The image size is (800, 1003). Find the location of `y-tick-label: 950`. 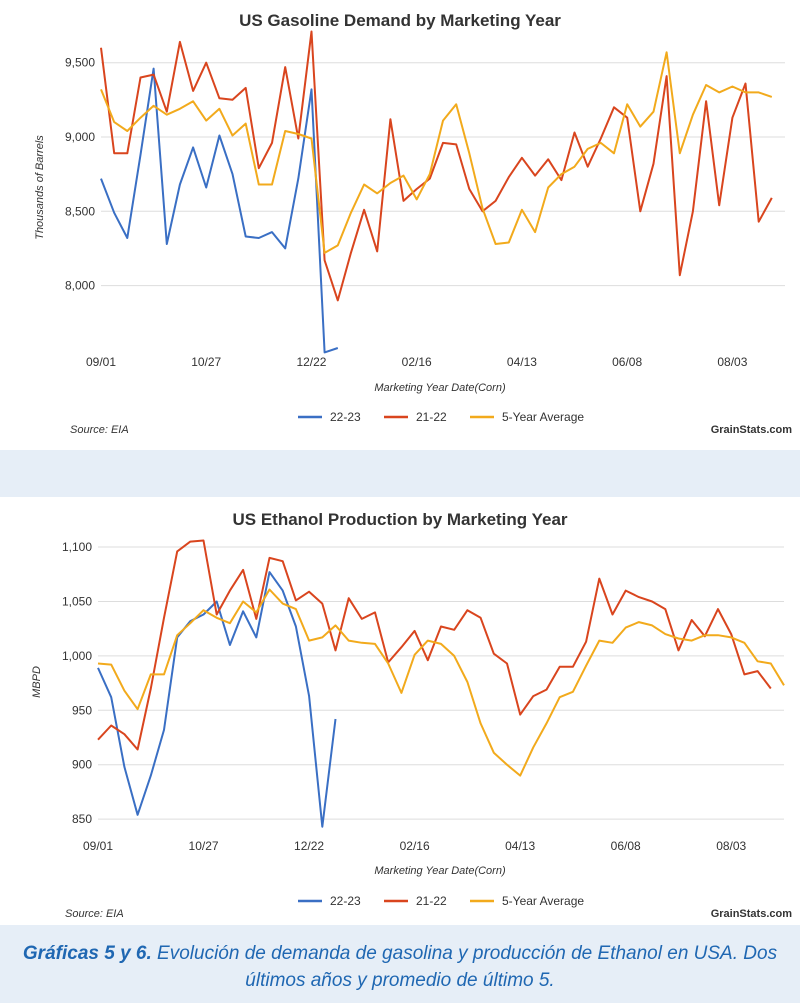

y-tick-label: 950 is located at coordinates (82, 710).